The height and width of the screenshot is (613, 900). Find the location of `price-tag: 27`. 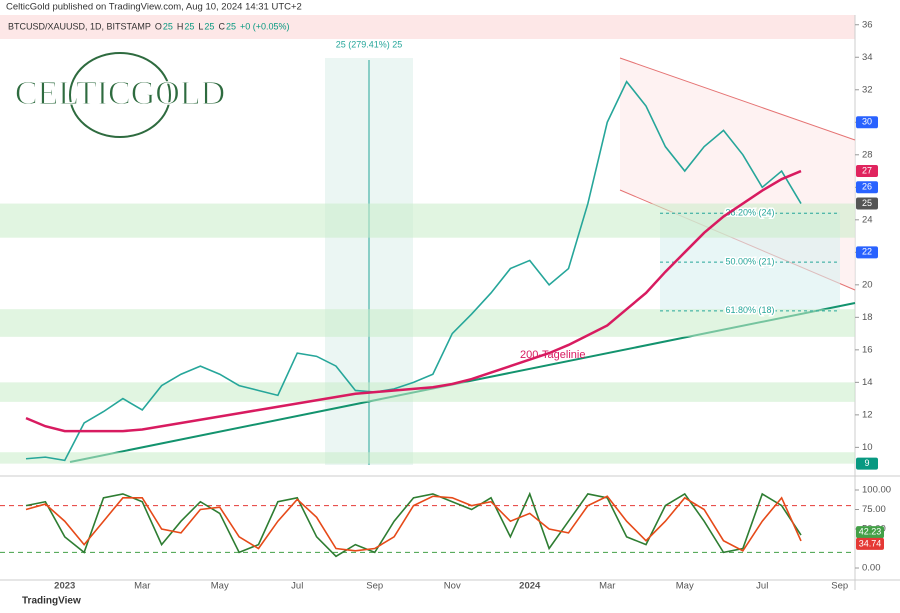

price-tag: 27 is located at coordinates (867, 170).